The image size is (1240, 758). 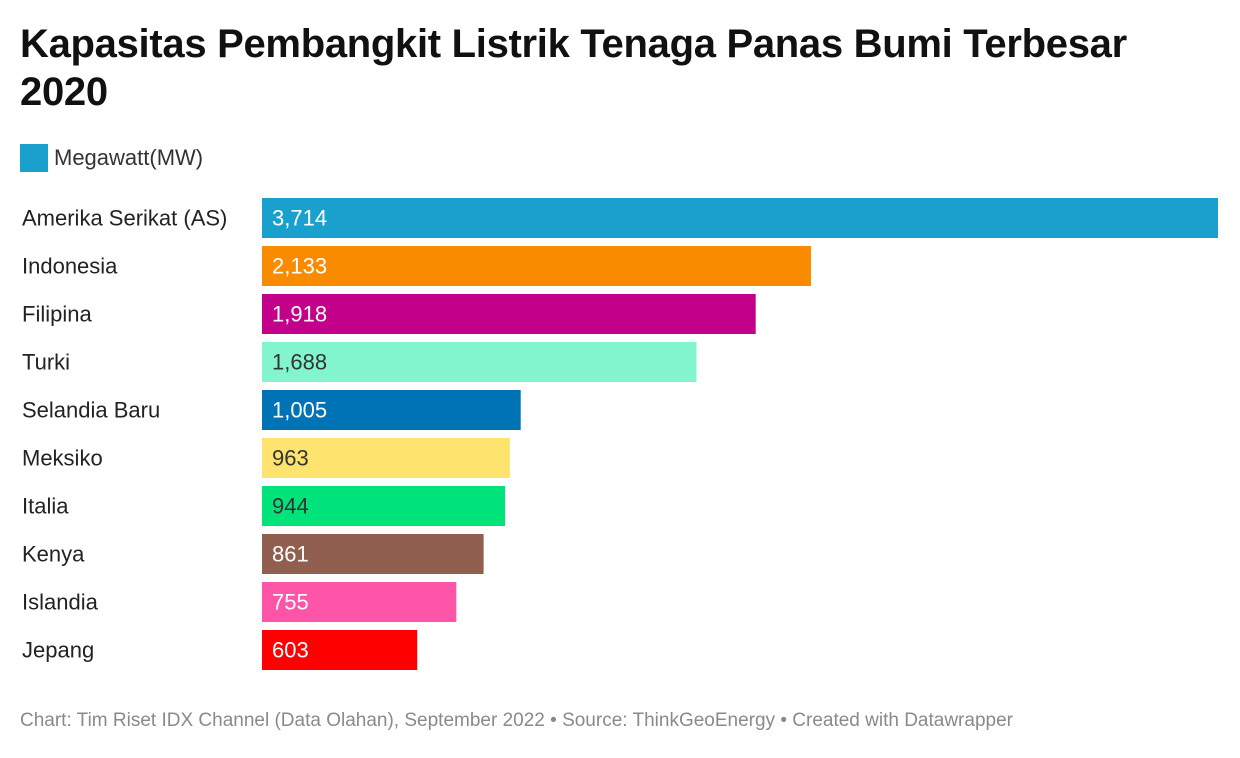 What do you see at coordinates (58, 650) in the screenshot?
I see `category-label: Jepang` at bounding box center [58, 650].